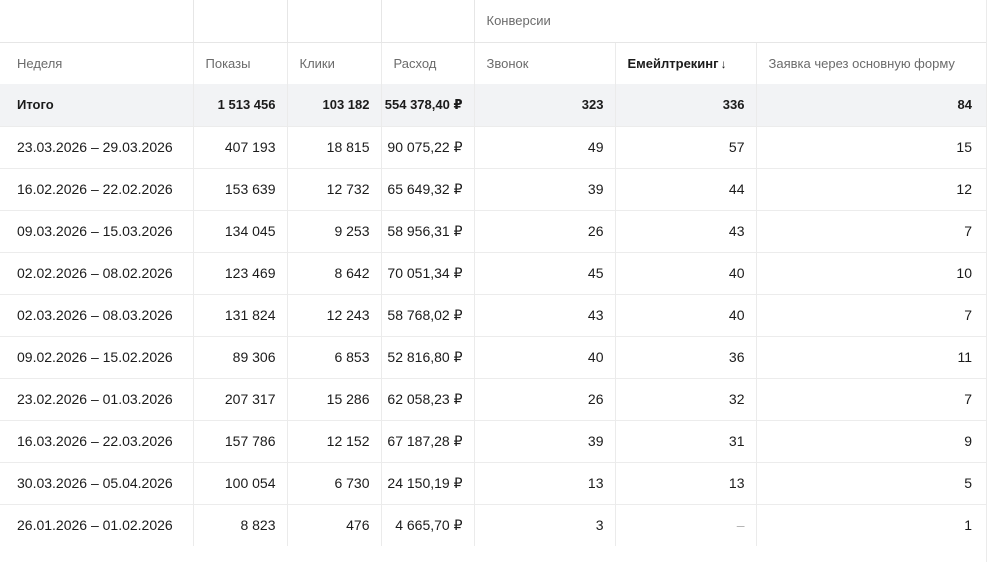 The width and height of the screenshot is (990, 562). What do you see at coordinates (97, 314) in the screenshot?
I see `cell-week: 02.03.2026 – 08.03.2026` at bounding box center [97, 314].